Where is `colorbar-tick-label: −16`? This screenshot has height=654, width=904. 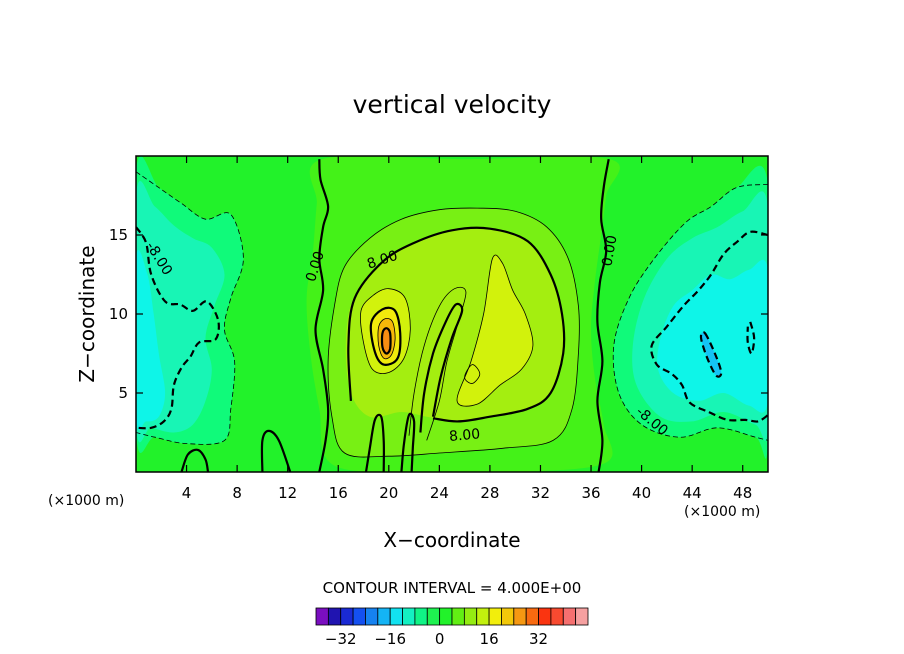
colorbar-tick-label: −16 is located at coordinates (390, 639).